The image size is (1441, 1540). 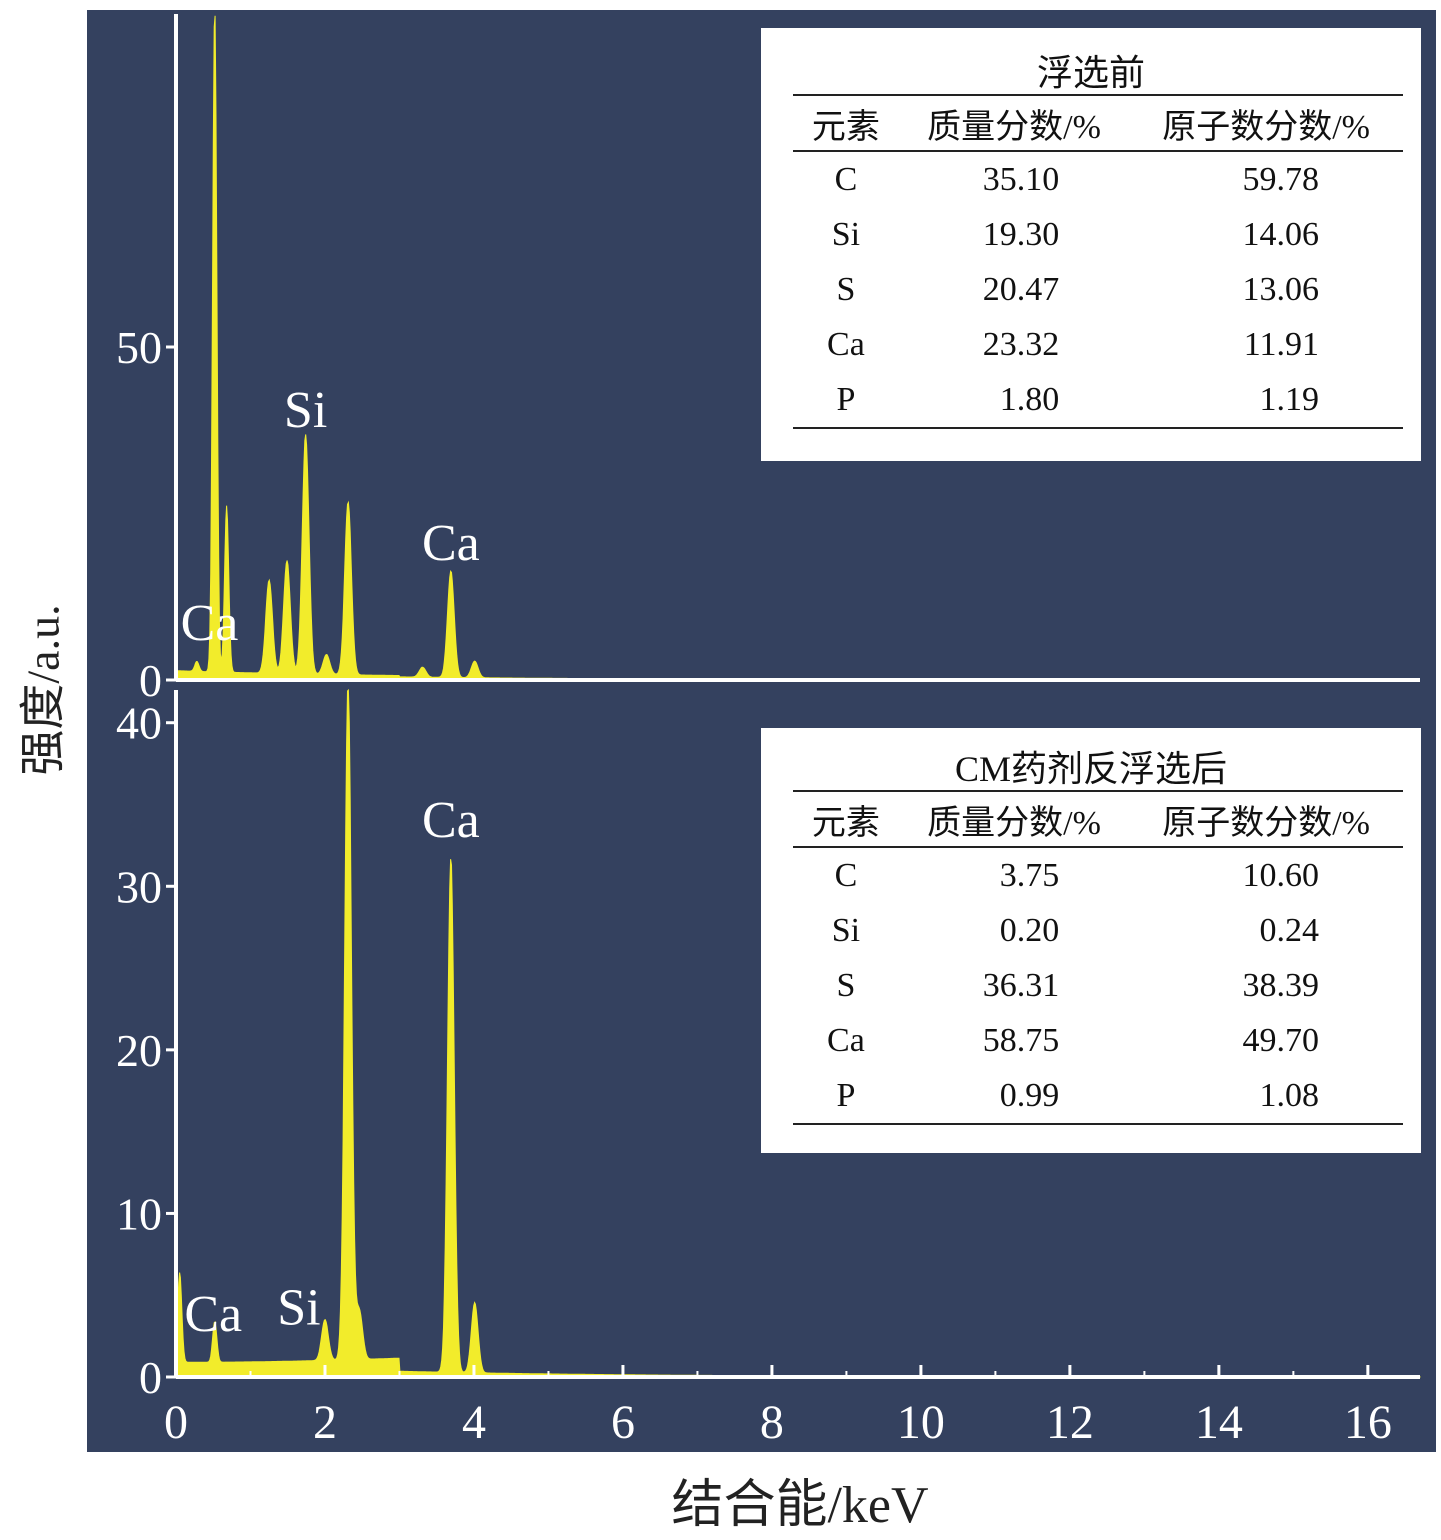 I want to click on cell-atomic: 59.78, so click(x=1281, y=179).